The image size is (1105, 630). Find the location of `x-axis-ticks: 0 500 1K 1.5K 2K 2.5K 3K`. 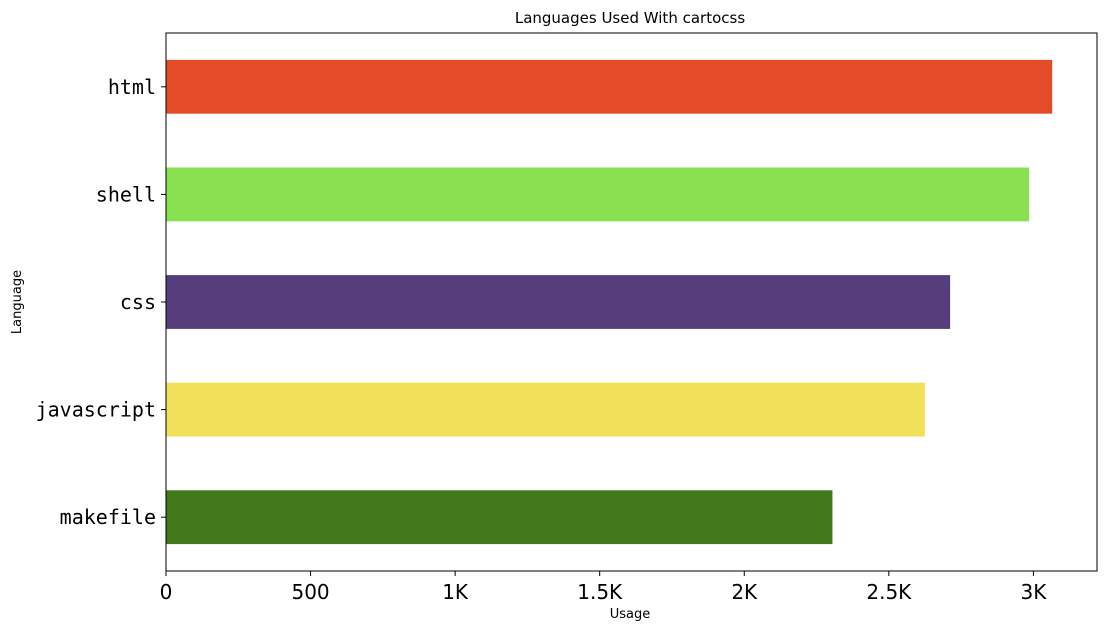

x-axis-ticks: 0 500 1K 1.5K 2K 2.5K 3K is located at coordinates (603, 587).